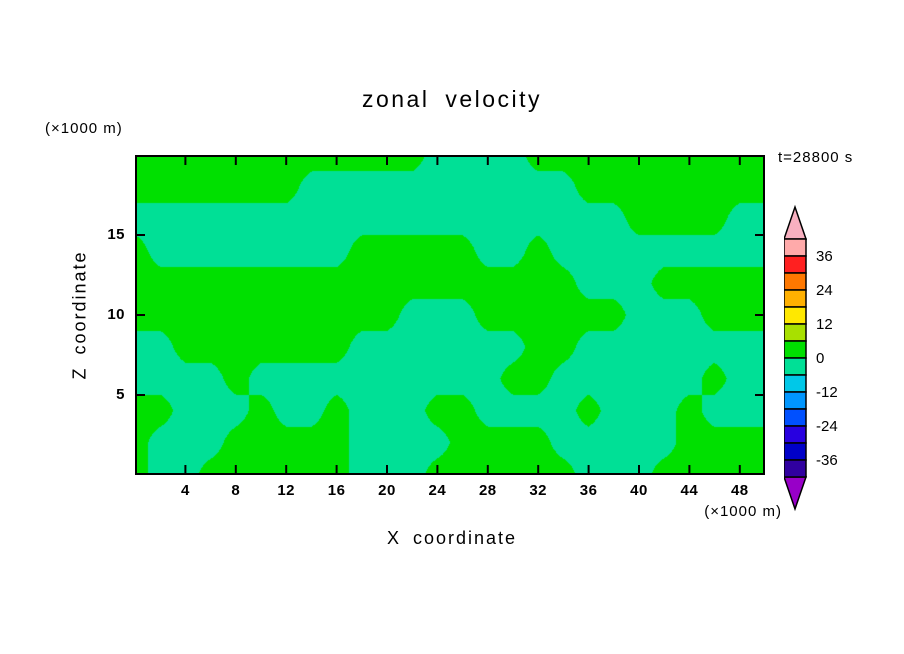  I want to click on colorbar-tick-label: -12, so click(827, 392).